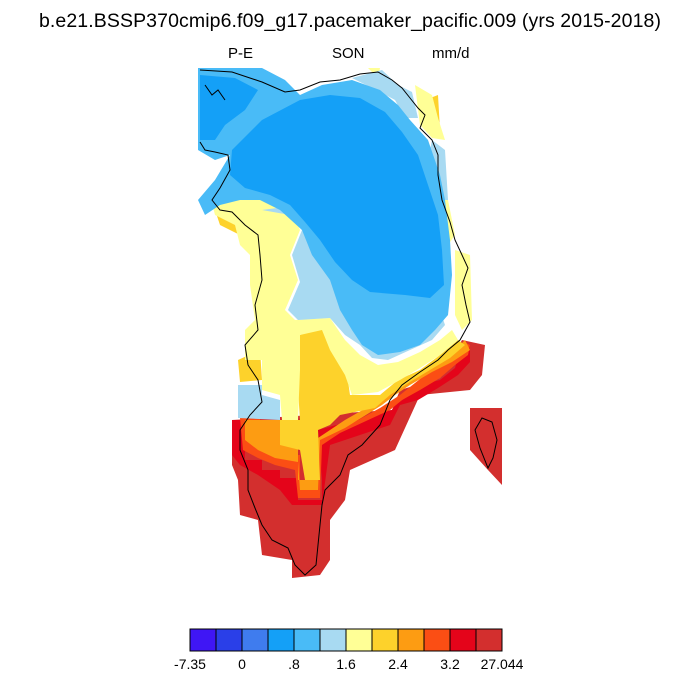  Describe the element at coordinates (348, 53) in the screenshot. I see `season-label: SON` at that location.